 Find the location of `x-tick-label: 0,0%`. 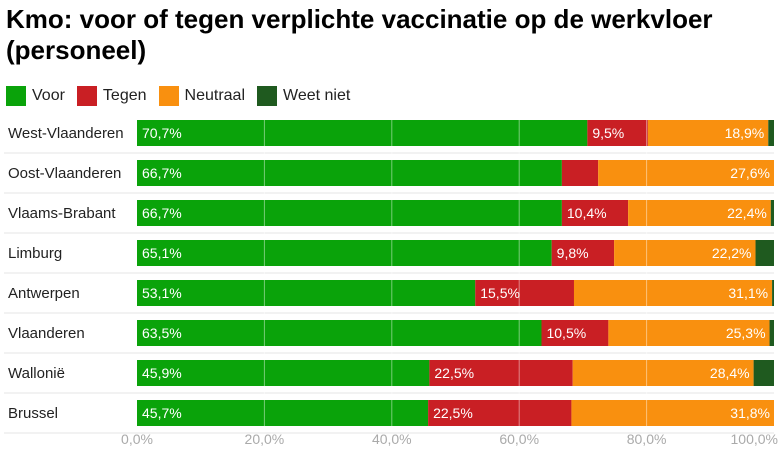

x-tick-label: 0,0% is located at coordinates (137, 439).